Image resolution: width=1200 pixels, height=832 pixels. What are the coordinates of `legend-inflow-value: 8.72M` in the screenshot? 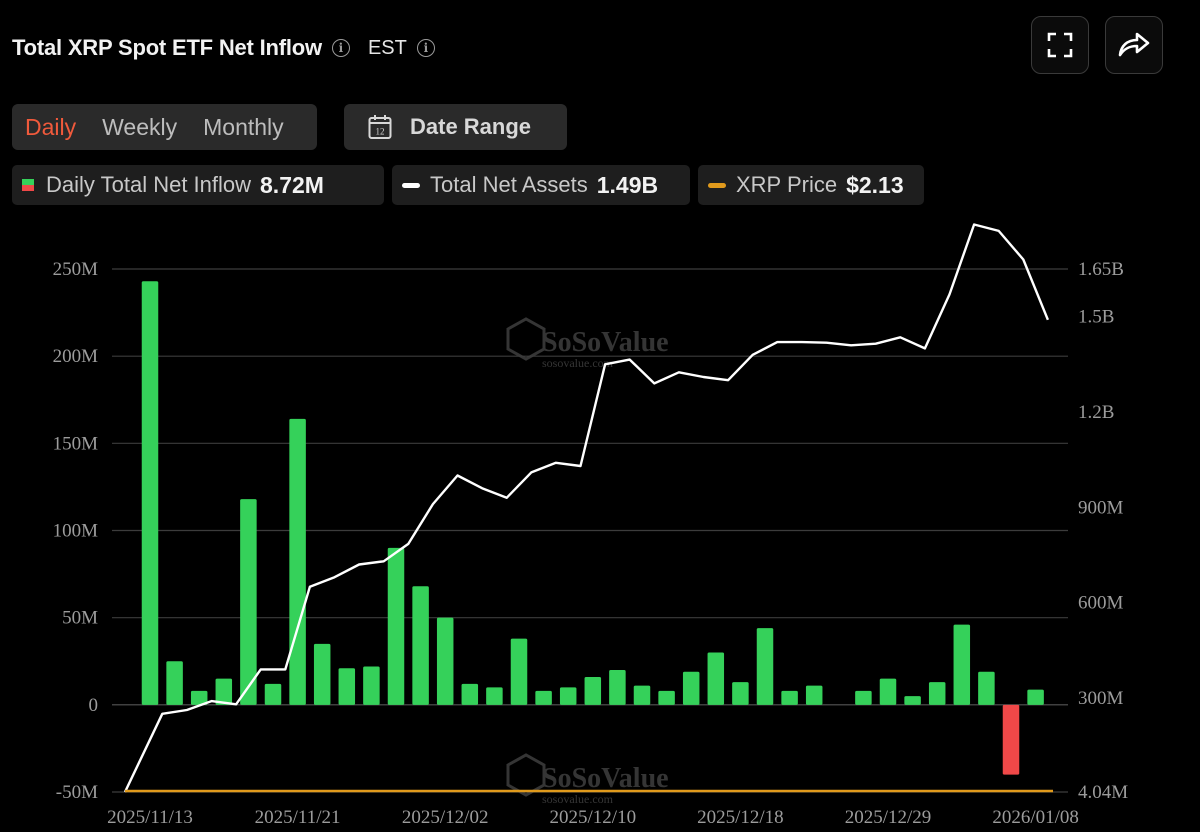 It's located at (292, 184).